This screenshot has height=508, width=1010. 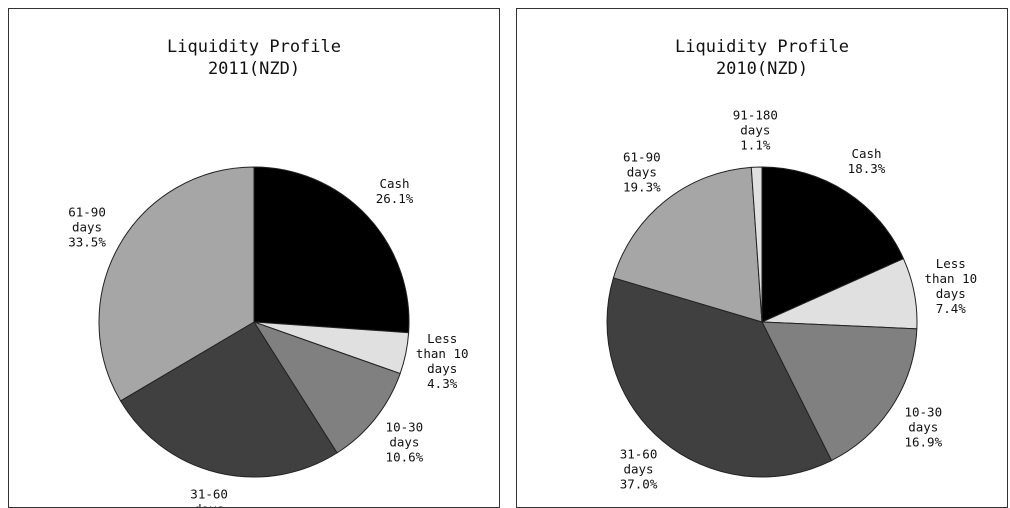 What do you see at coordinates (950, 308) in the screenshot?
I see `slice-value: 7.4%` at bounding box center [950, 308].